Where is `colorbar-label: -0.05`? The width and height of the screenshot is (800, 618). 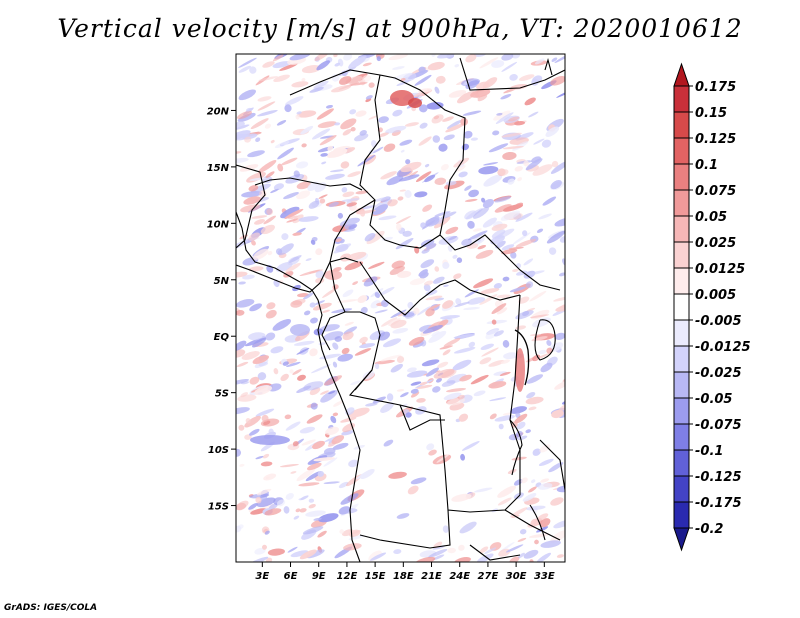
colorbar-label: -0.05 is located at coordinates (713, 399).